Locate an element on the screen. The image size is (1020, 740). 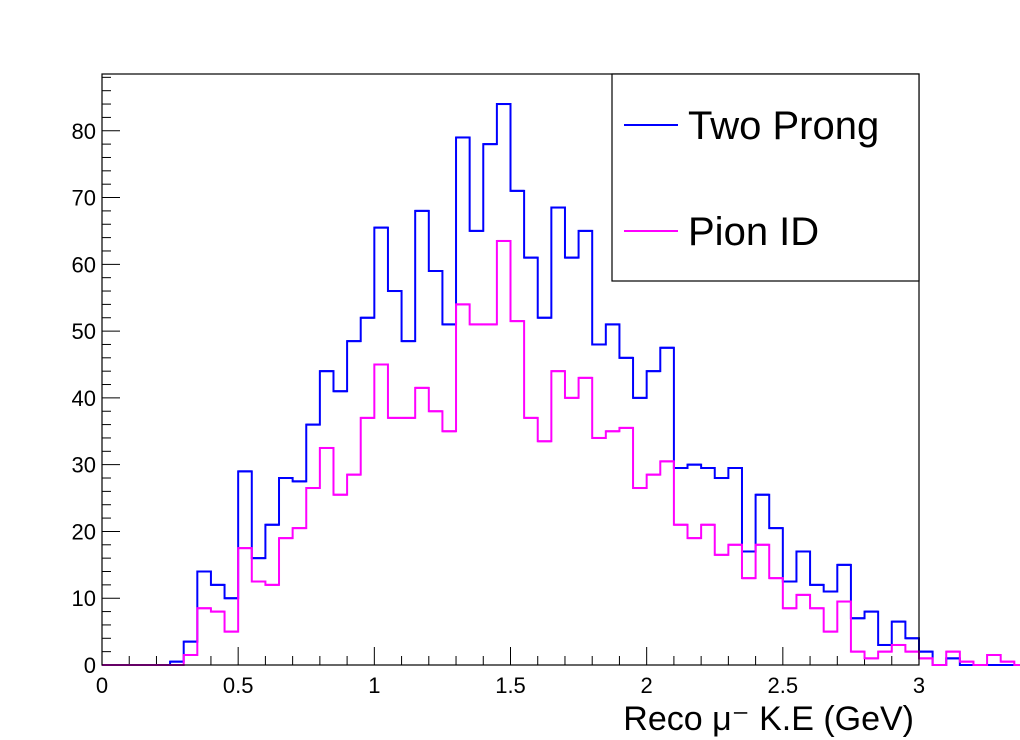
legend-box is located at coordinates (765, 177).